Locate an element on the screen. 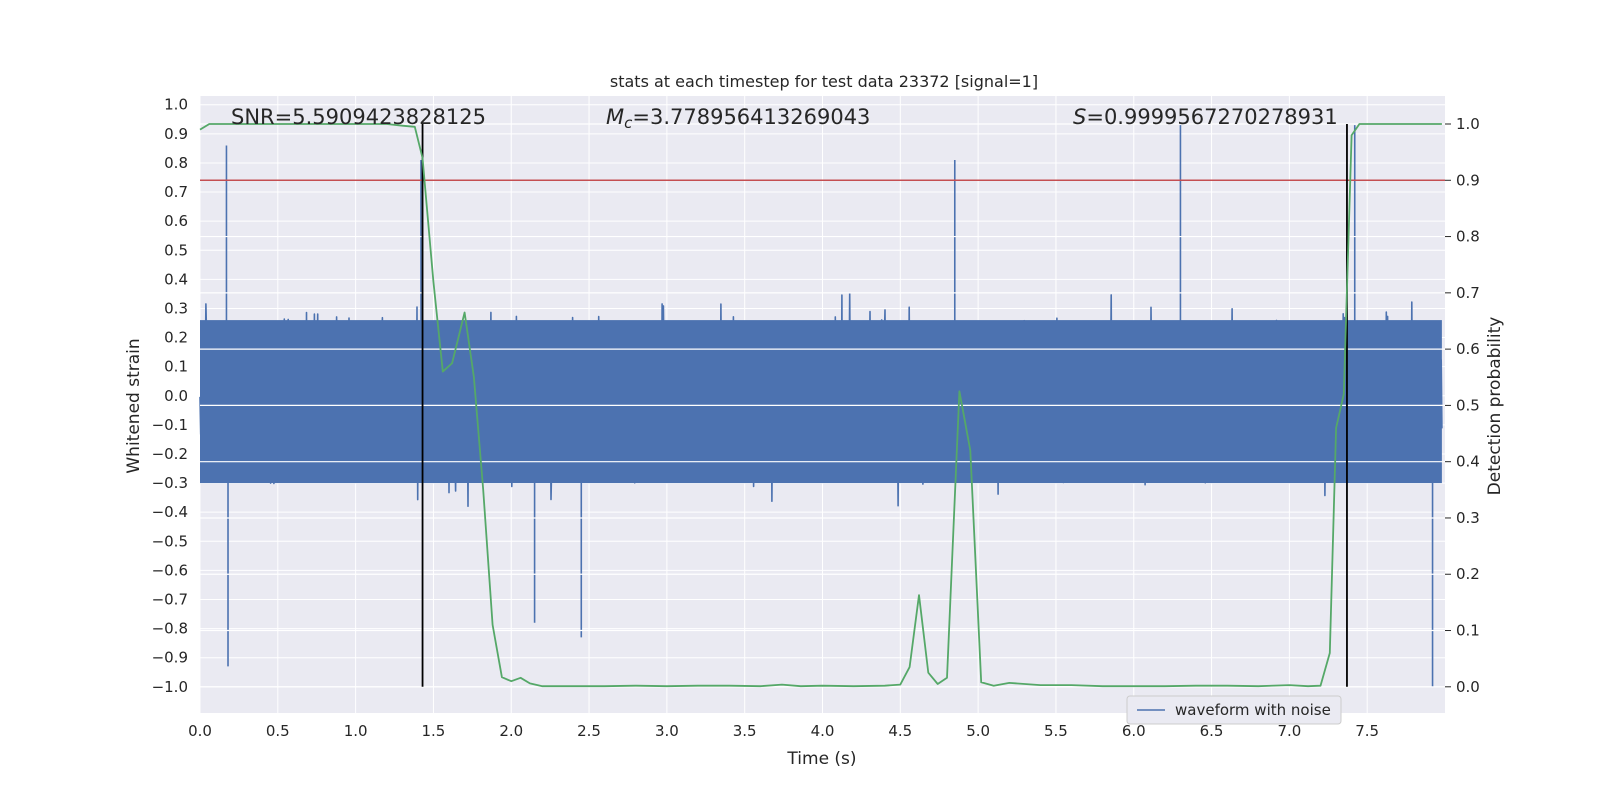 Image resolution: width=1600 pixels, height=800 pixels. y-left-tick-label: 0.2 is located at coordinates (176, 338).